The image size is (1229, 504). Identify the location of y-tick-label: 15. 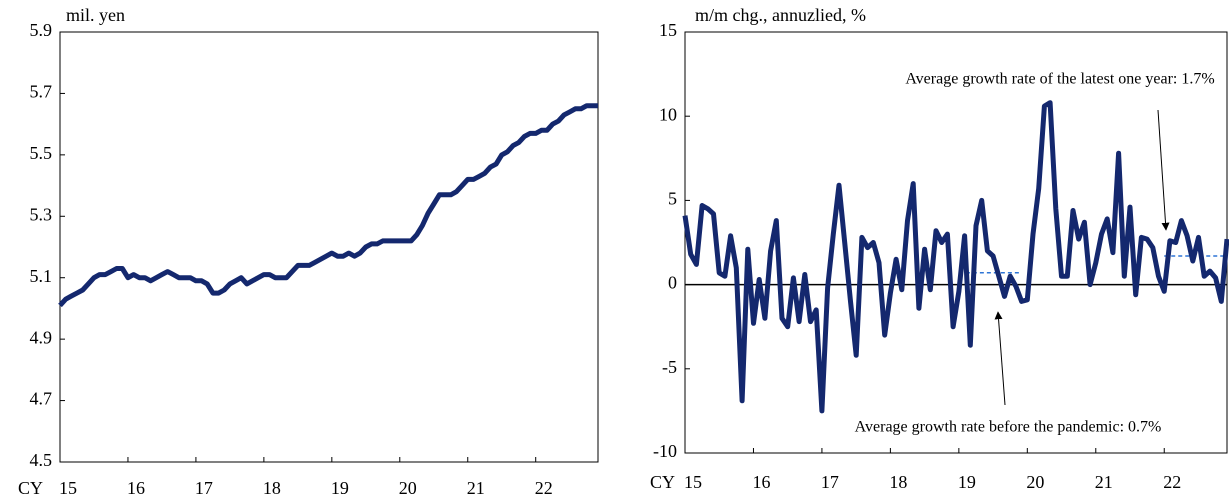
(668, 30).